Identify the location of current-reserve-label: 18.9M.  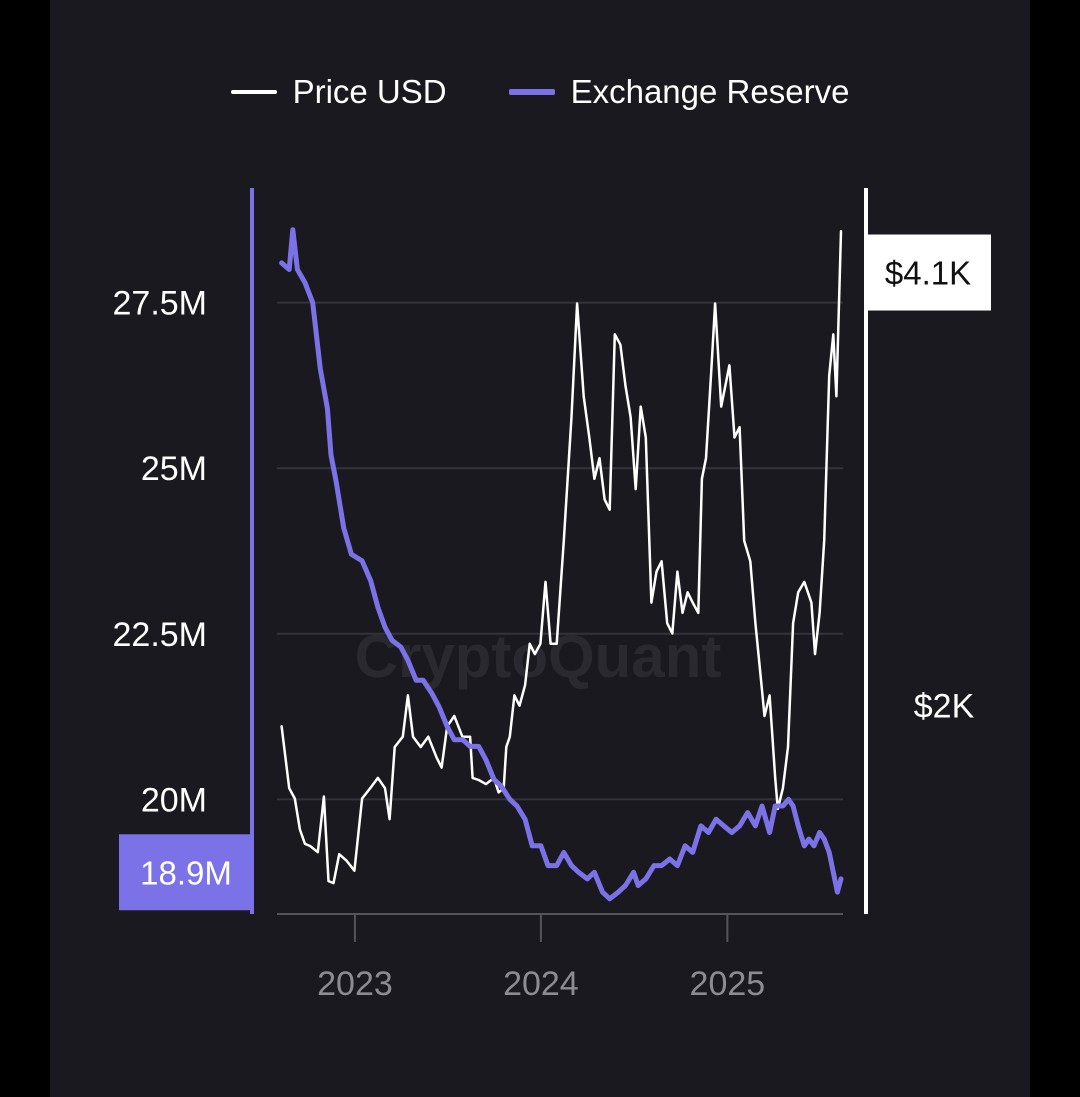
(186, 872).